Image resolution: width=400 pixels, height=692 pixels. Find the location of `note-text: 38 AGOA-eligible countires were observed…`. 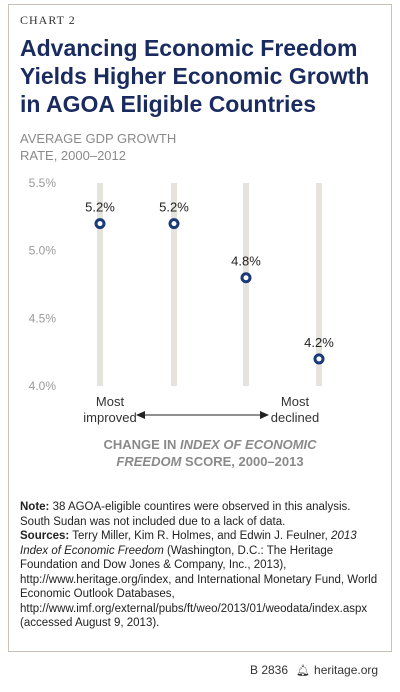

note-text: 38 AGOA-eligible countires were observed… is located at coordinates (185, 514).